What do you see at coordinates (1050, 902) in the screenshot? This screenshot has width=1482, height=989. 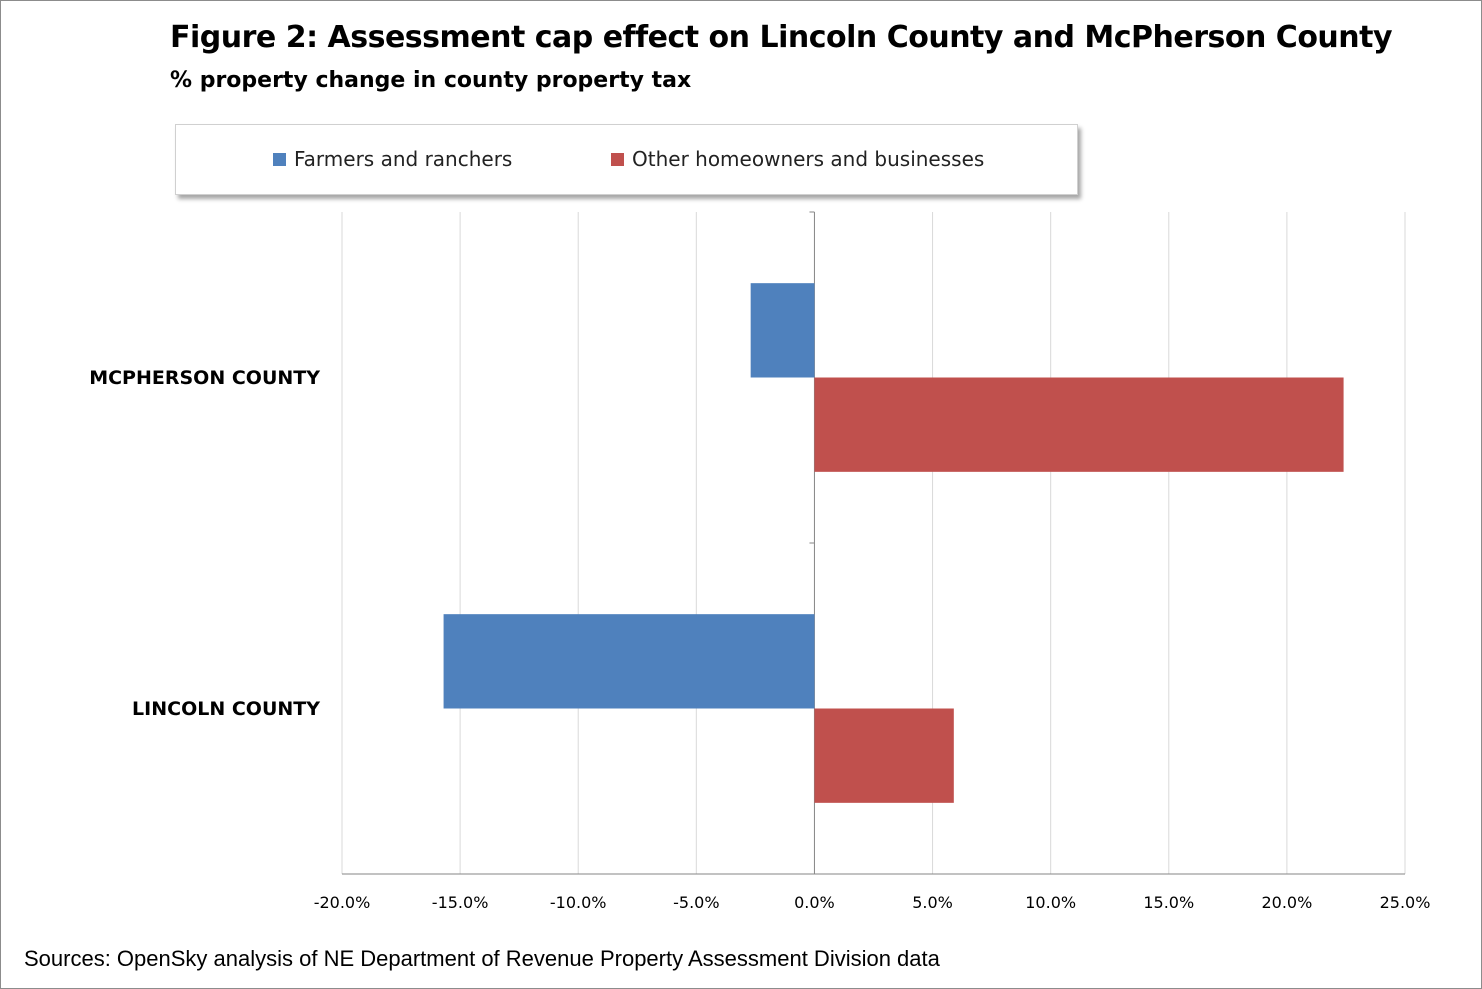 I see `x-tick-label: 10.0%` at bounding box center [1050, 902].